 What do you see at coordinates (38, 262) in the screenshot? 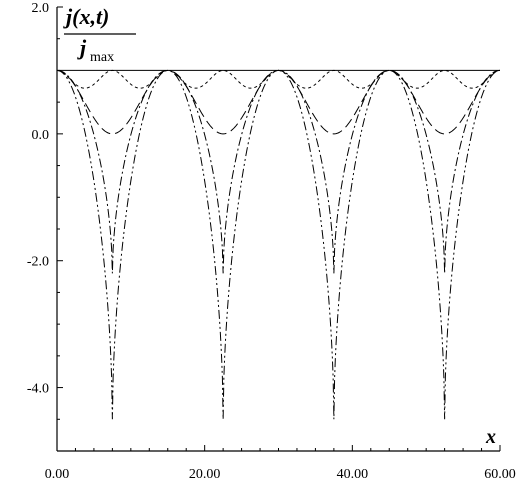
I see `y-tick-label: -2.0` at bounding box center [38, 262].